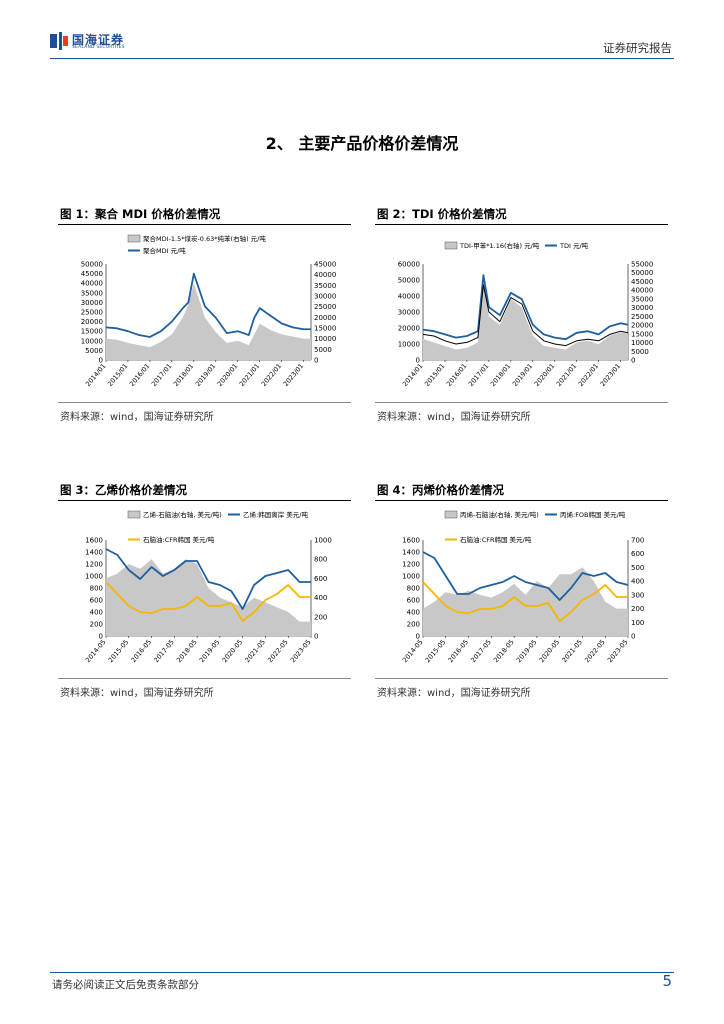 Image resolution: width=724 pixels, height=1024 pixels. What do you see at coordinates (92, 332) in the screenshot?
I see `y-left-tick-label: 15000` at bounding box center [92, 332].